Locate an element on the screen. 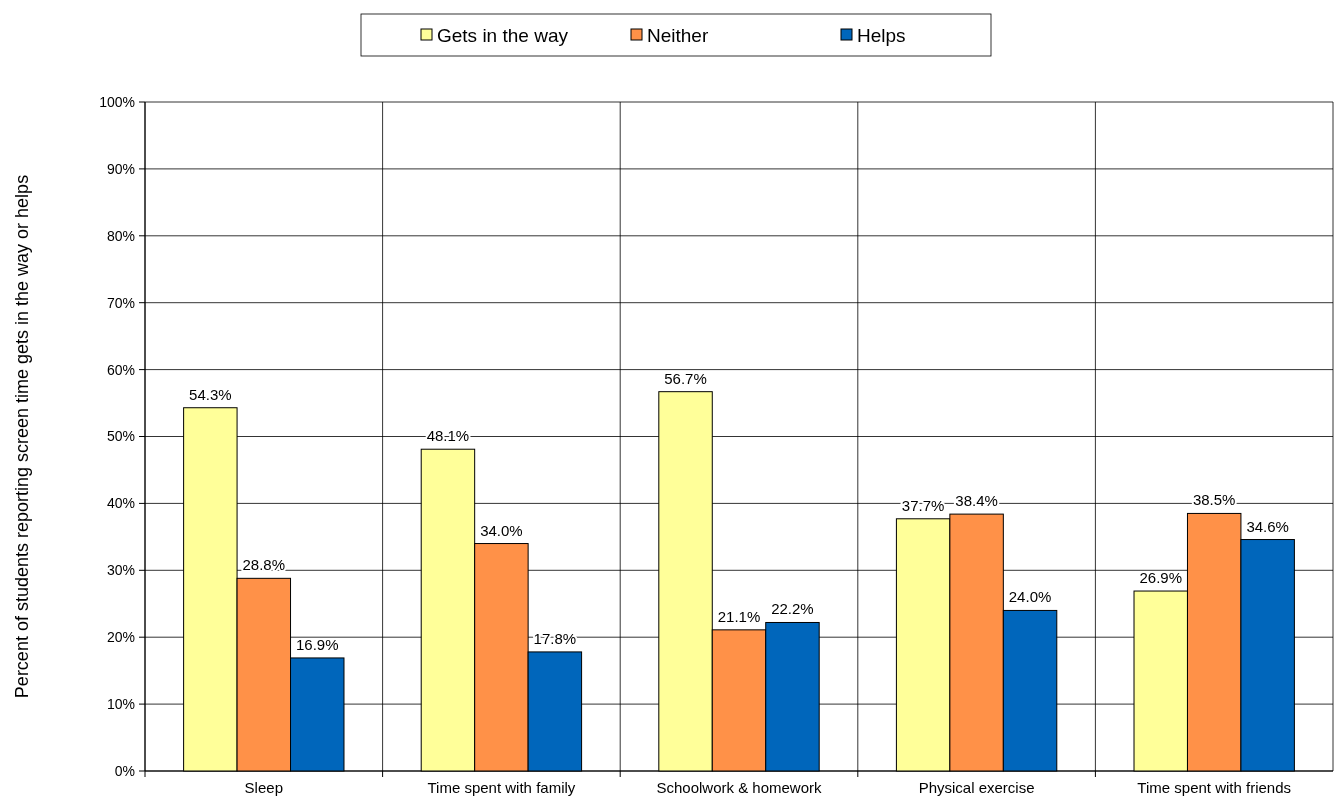 Image resolution: width=1344 pixels, height=805 pixels. y-tick-label: 50% is located at coordinates (120, 436).